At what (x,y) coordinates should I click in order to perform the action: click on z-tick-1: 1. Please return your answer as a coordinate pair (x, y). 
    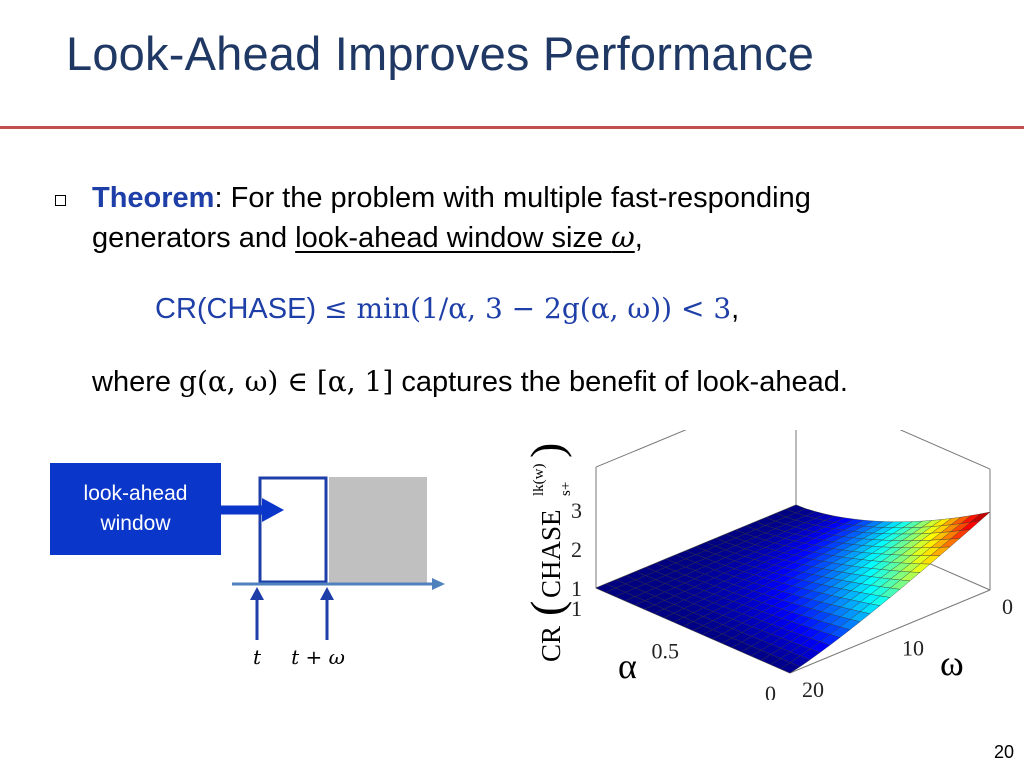
    Looking at the image, I should click on (576, 588).